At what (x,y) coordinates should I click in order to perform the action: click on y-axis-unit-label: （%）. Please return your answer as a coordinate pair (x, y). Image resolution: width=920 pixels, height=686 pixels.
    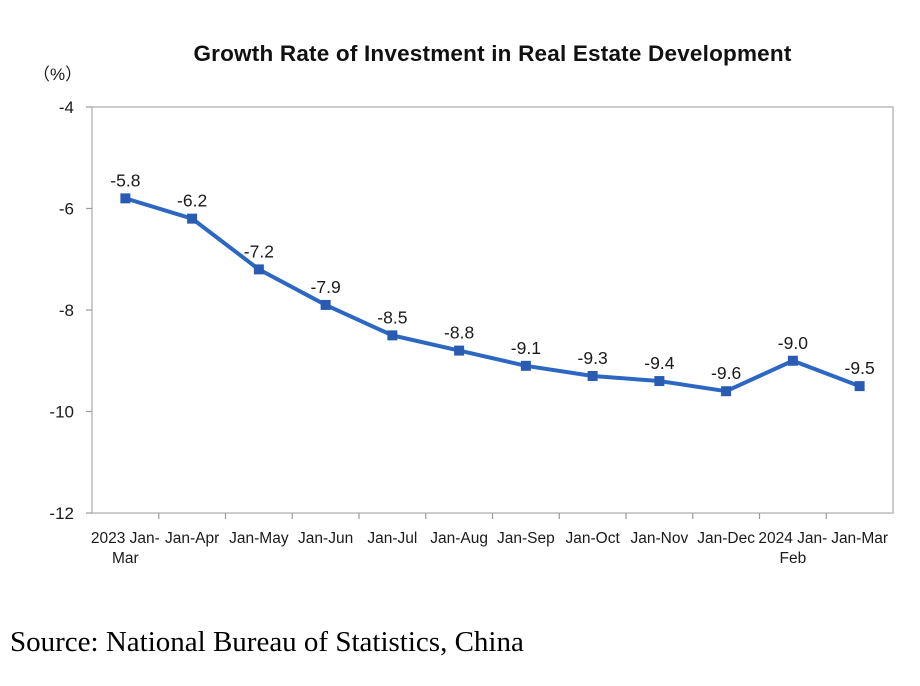
    Looking at the image, I should click on (58, 74).